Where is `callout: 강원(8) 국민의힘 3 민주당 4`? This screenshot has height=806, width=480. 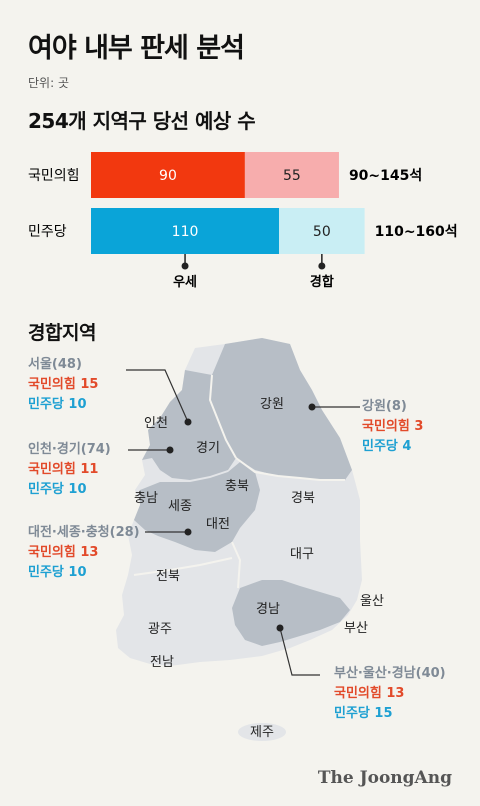 callout: 강원(8) 국민의힘 3 민주당 4 is located at coordinates (392, 427).